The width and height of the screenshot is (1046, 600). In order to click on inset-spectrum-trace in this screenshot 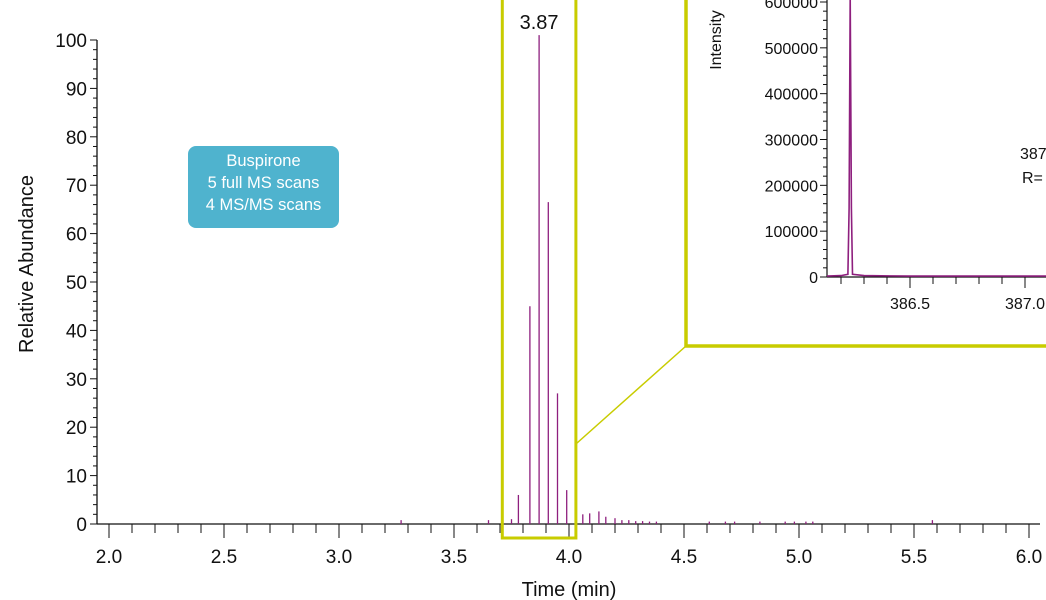, I will do `click(936, 138)`.